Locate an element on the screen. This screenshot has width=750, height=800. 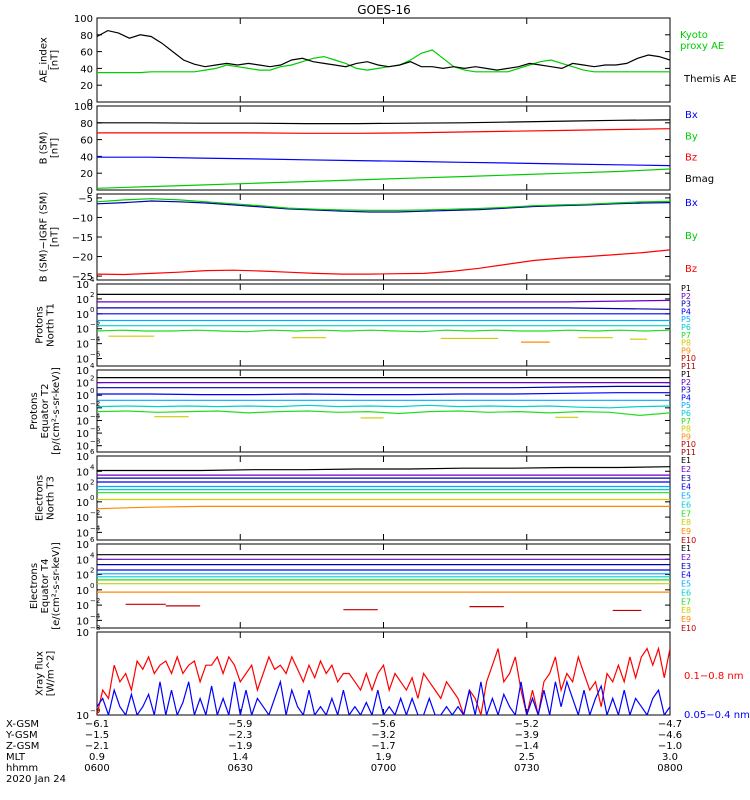
legend-entry: P1 is located at coordinates (686, 288).